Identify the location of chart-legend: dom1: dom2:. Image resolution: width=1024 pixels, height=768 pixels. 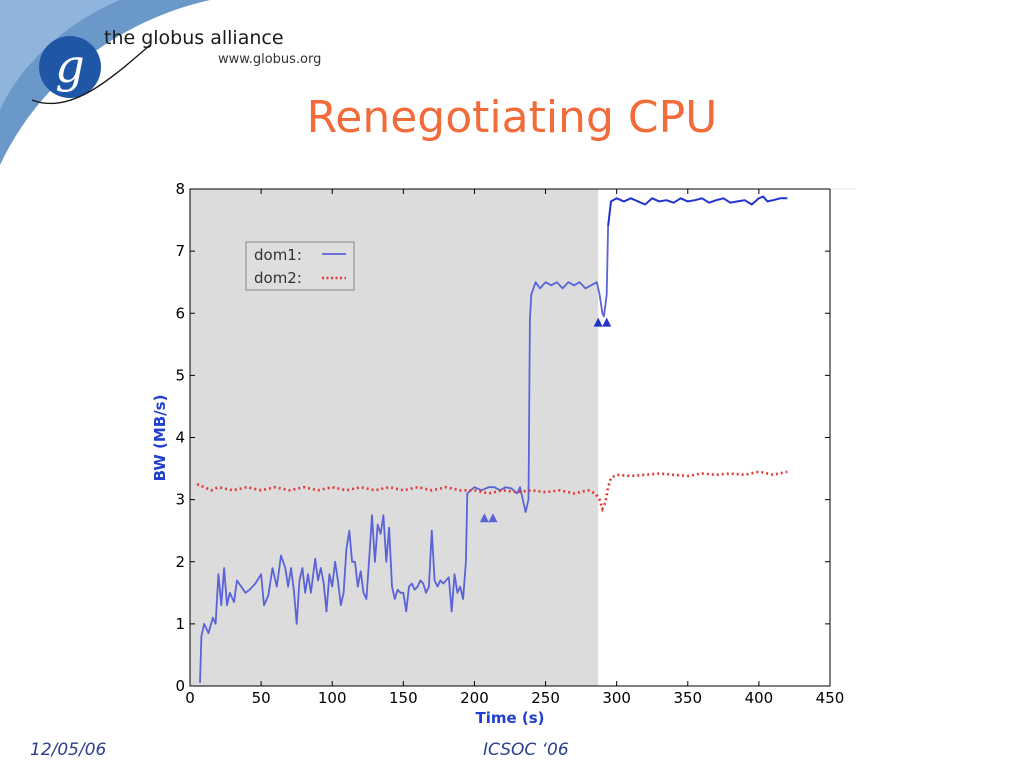
(300, 266).